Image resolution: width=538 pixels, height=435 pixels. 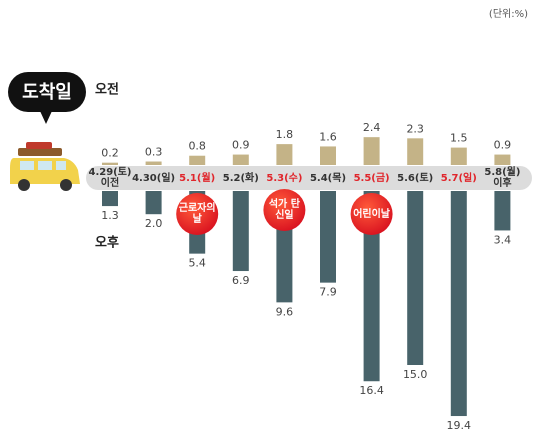 I want to click on legend-am: 오전, so click(x=107, y=90).